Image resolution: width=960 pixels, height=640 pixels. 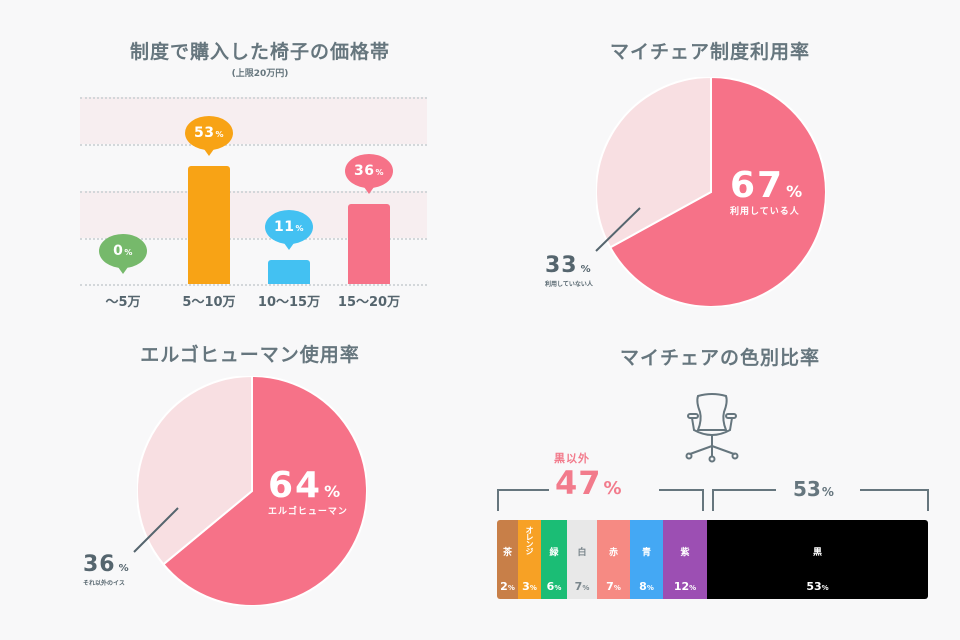 What do you see at coordinates (260, 74) in the screenshot?
I see `price-chart-subtitle: (上限20万円)` at bounding box center [260, 74].